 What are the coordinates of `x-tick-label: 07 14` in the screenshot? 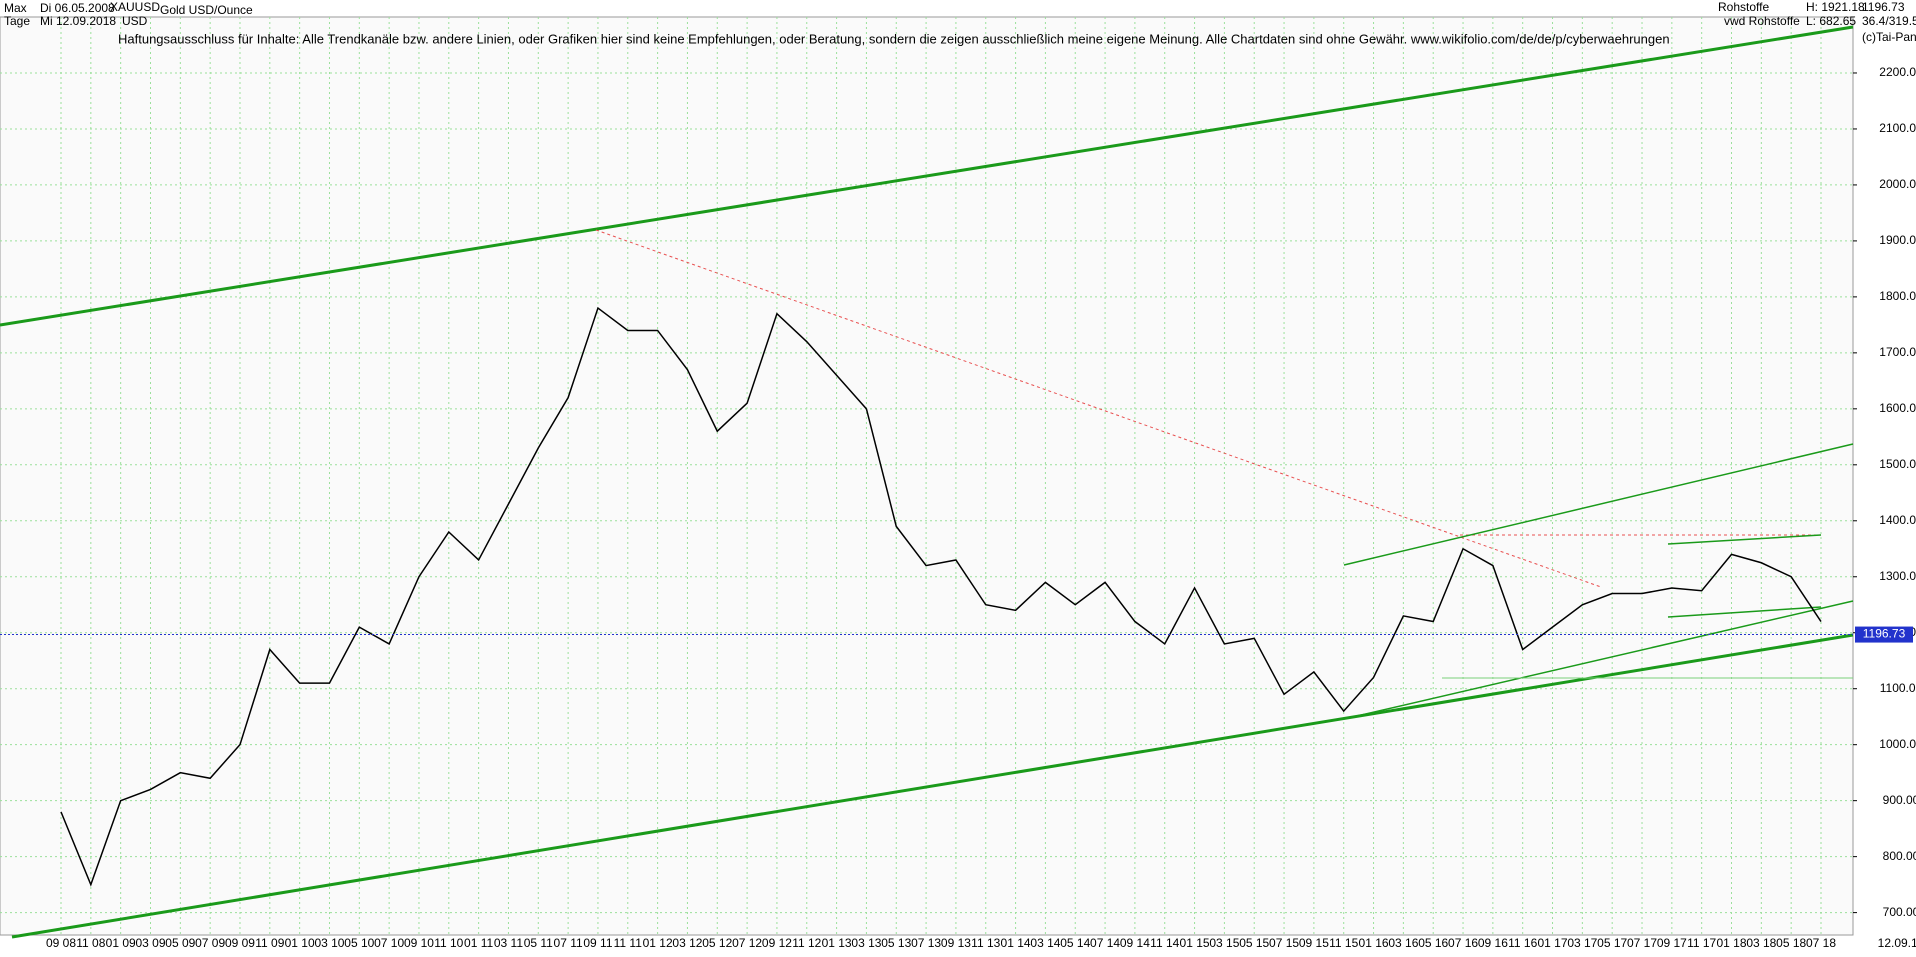 It's located at (1105, 943).